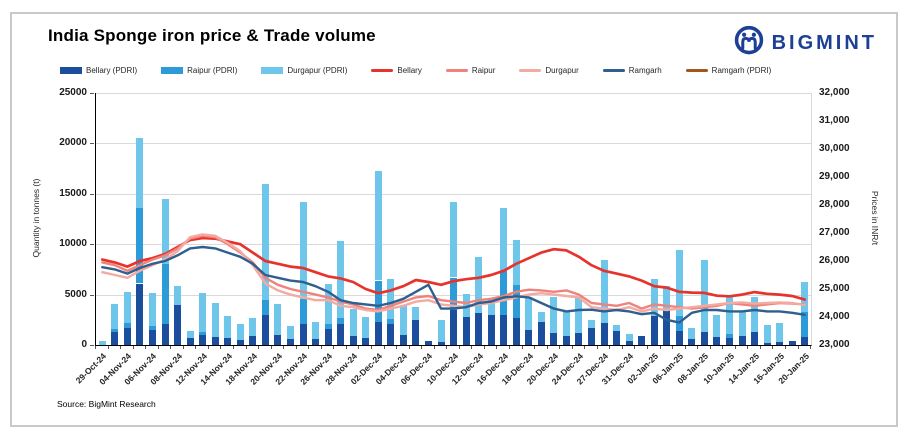  Describe the element at coordinates (84, 344) in the screenshot. I see `left-axis-tick-label: 0` at that location.